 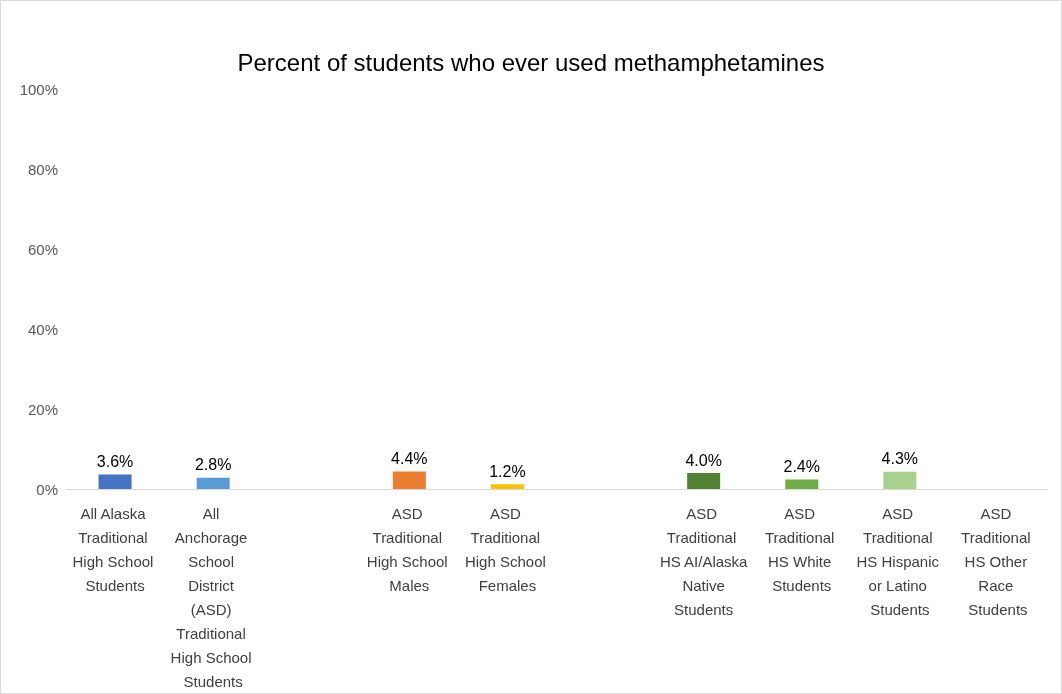 What do you see at coordinates (42, 249) in the screenshot?
I see `y-tick-label: 60%` at bounding box center [42, 249].